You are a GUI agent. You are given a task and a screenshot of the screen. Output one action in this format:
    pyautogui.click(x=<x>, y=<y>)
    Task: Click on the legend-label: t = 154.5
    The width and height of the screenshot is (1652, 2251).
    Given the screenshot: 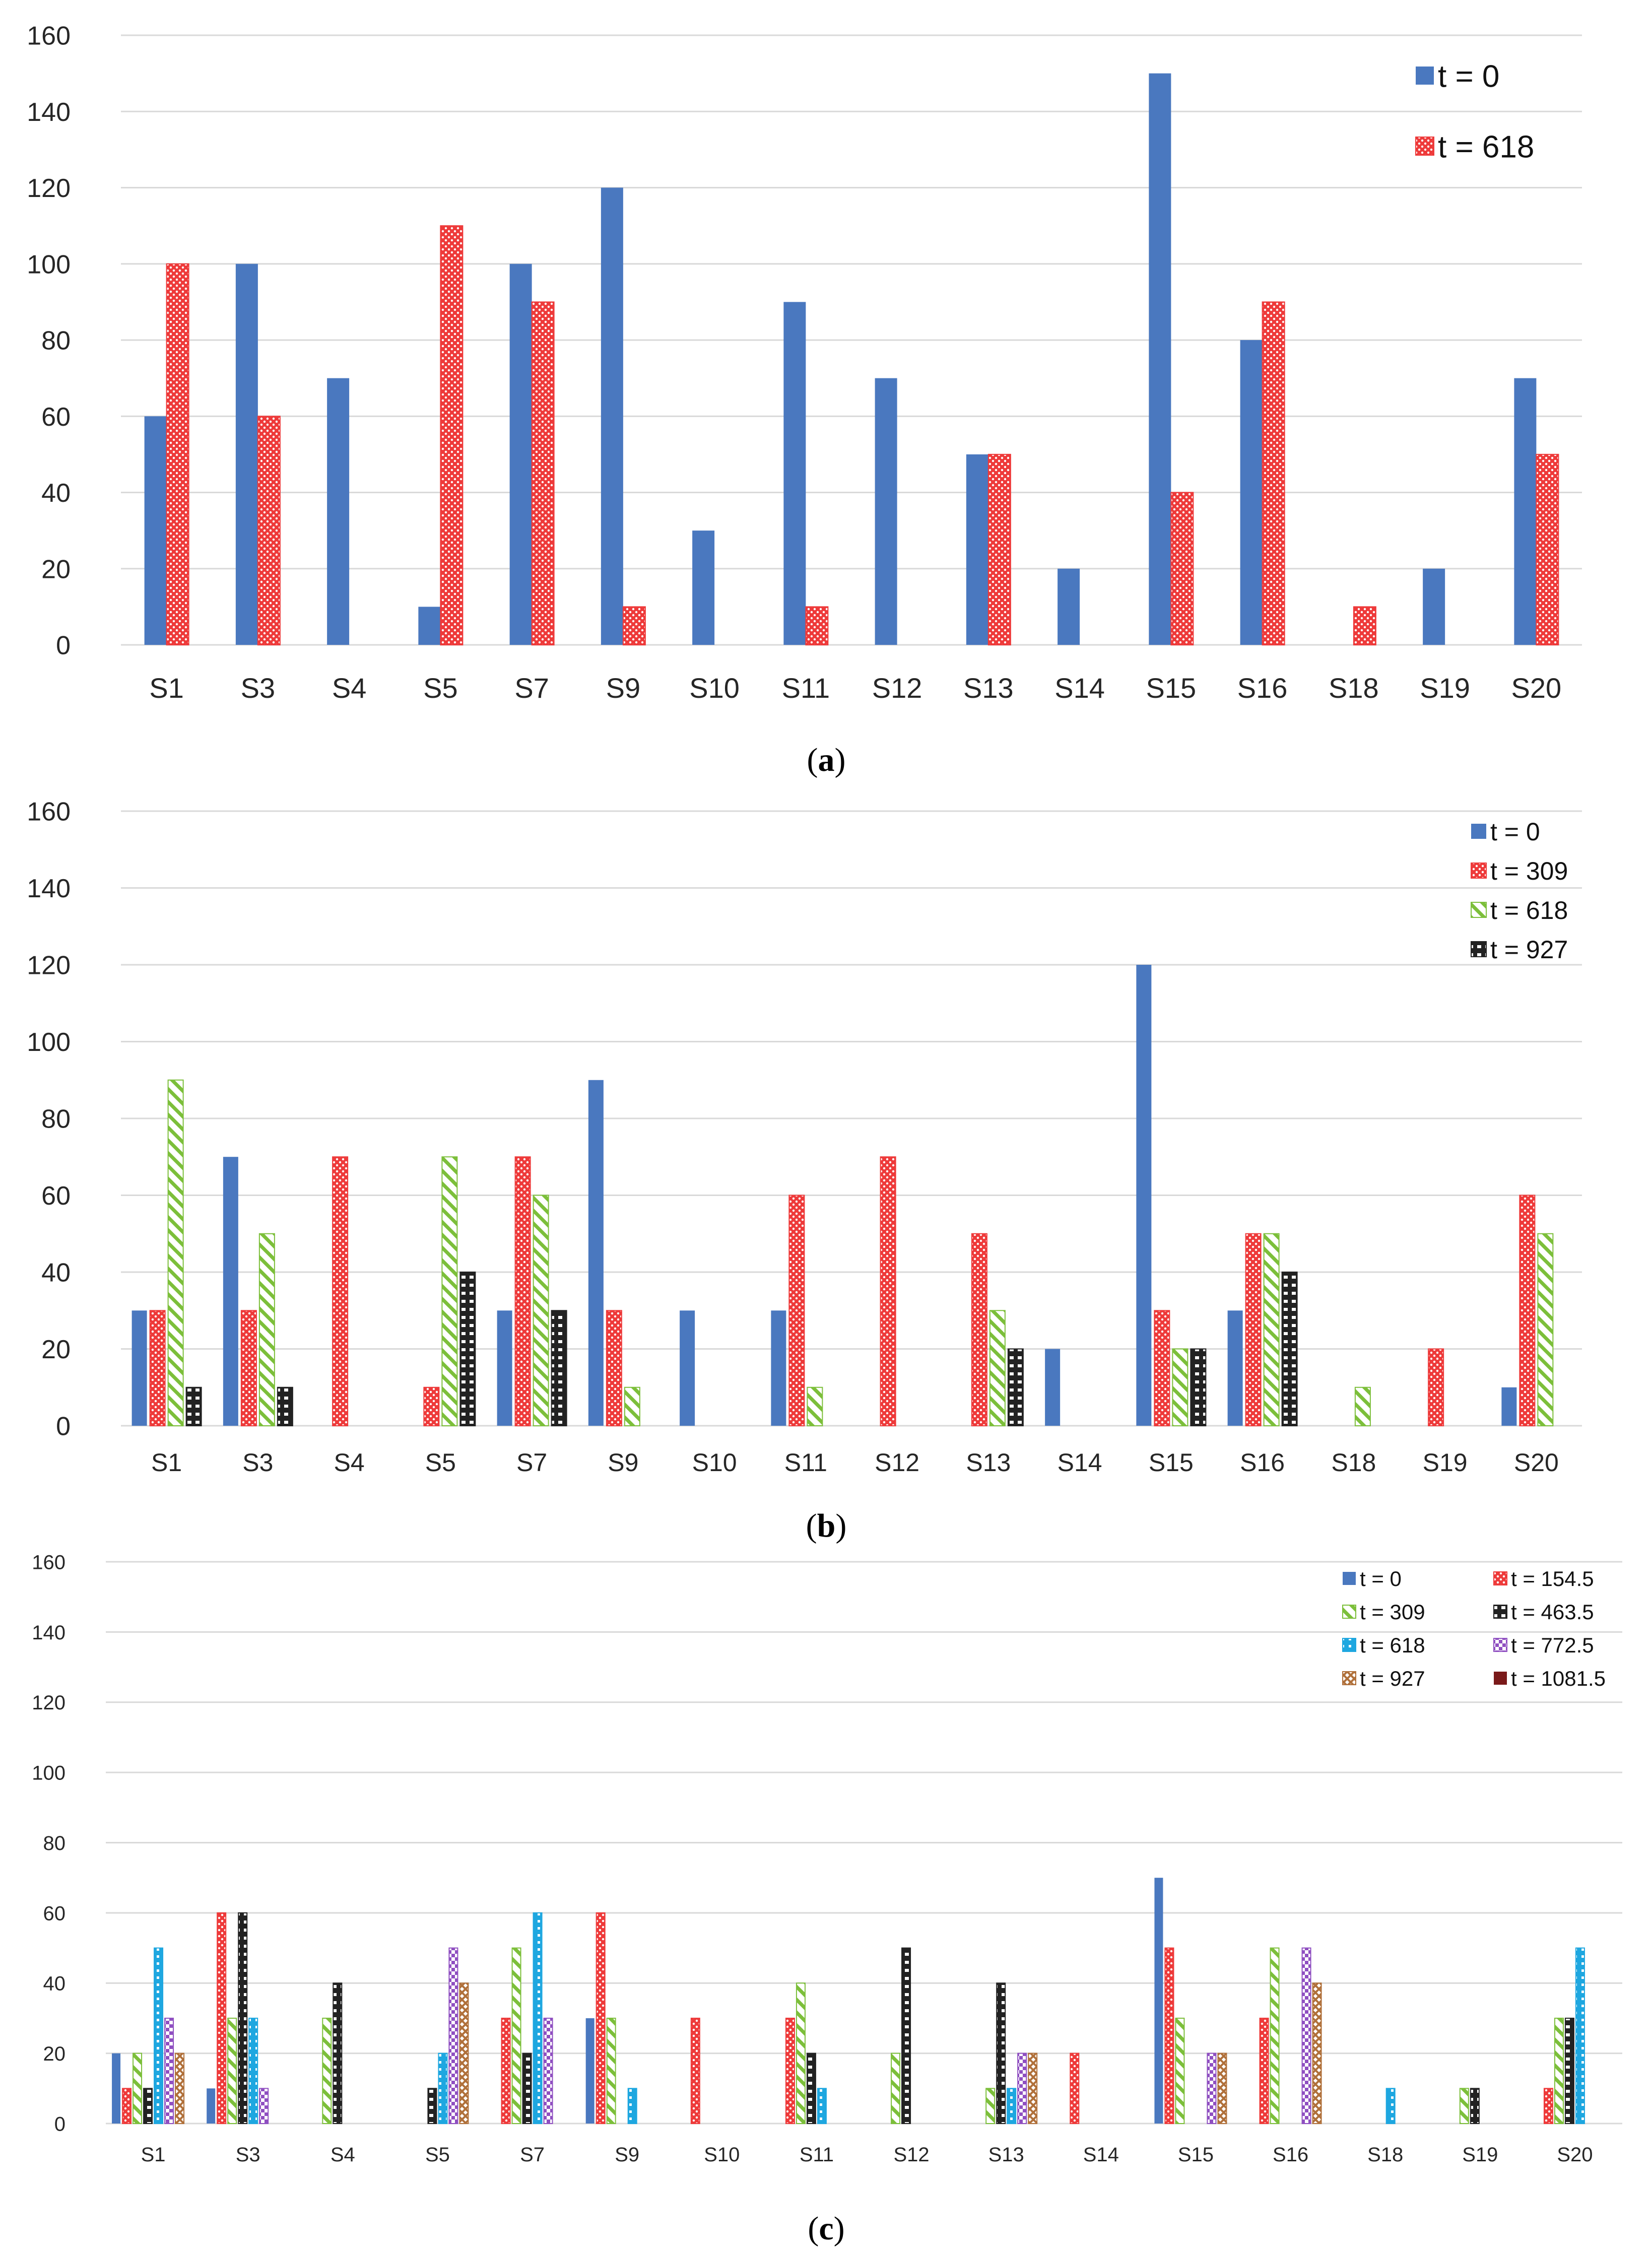 What is the action you would take?
    pyautogui.click(x=1552, y=1579)
    